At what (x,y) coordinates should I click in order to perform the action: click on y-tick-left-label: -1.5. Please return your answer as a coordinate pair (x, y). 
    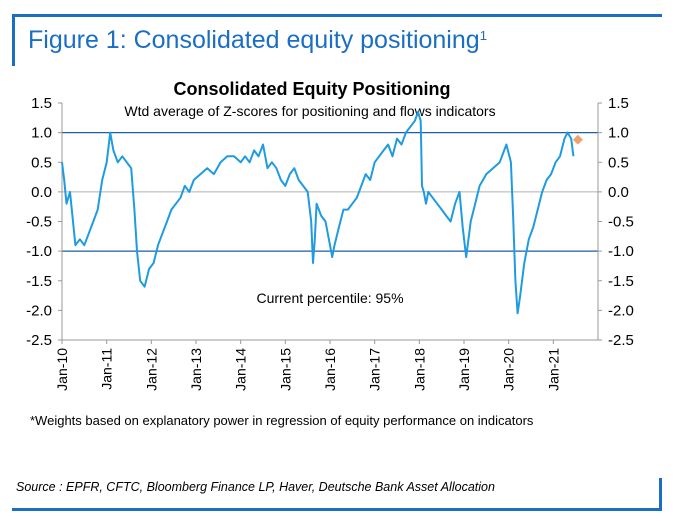
    Looking at the image, I should click on (39, 281).